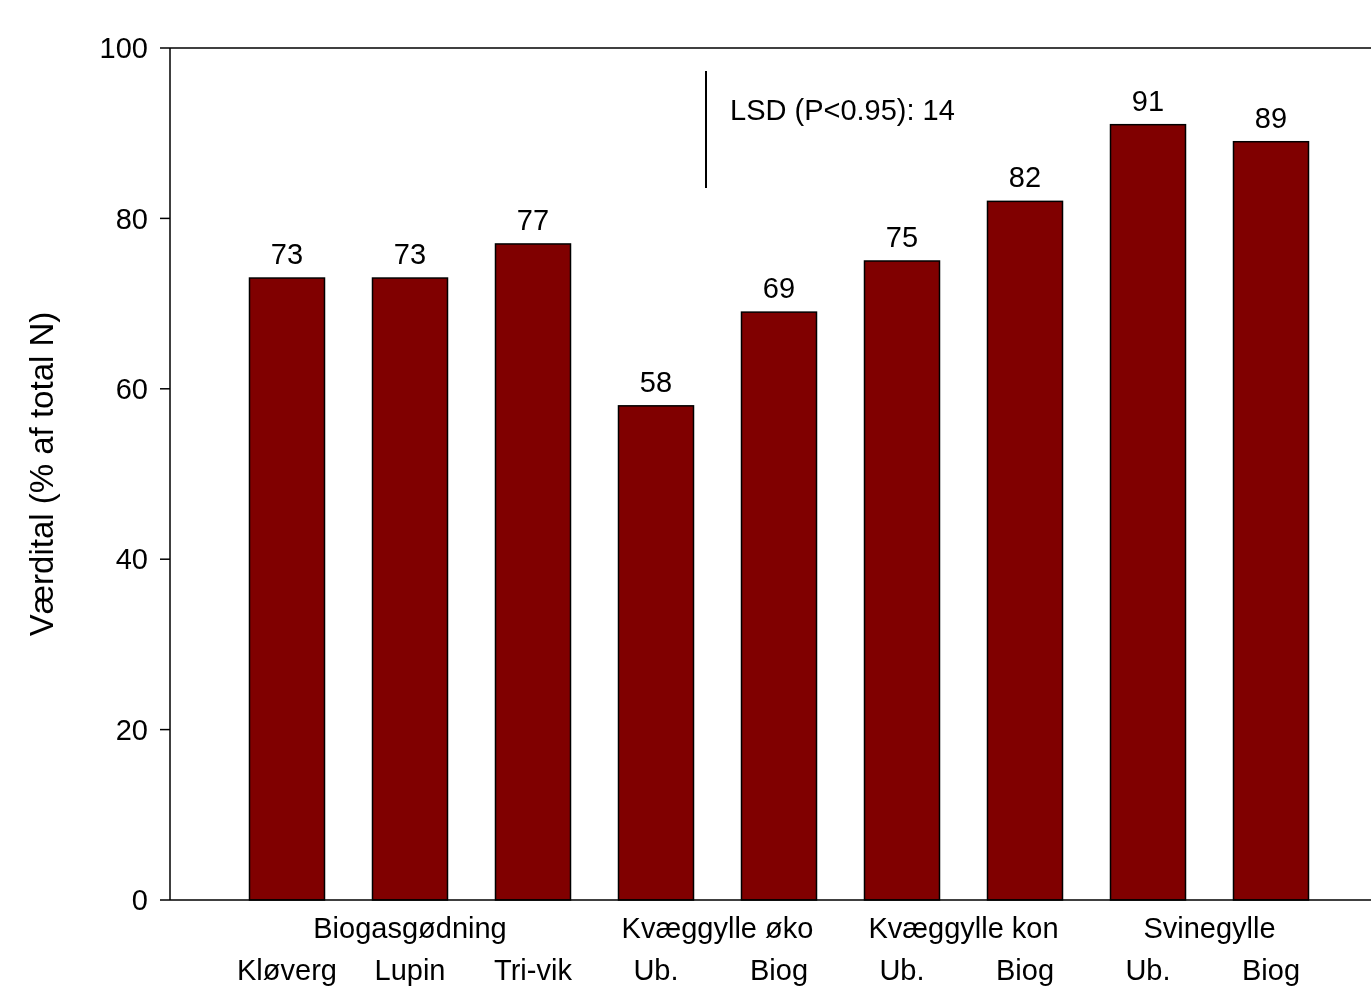 The image size is (1371, 988). I want to click on y-tick-label: 40, so click(131, 559).